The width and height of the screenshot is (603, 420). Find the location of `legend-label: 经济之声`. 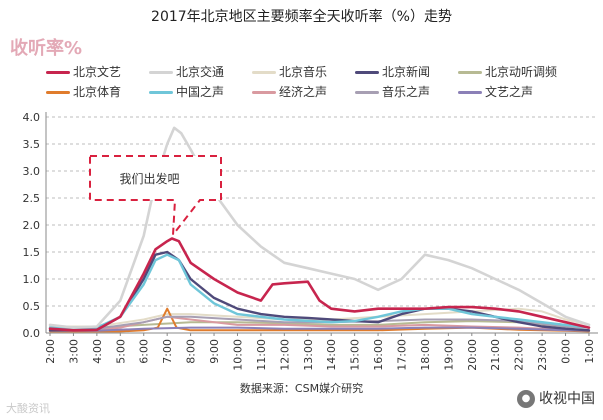

legend-label: 经济之声 is located at coordinates (303, 92).